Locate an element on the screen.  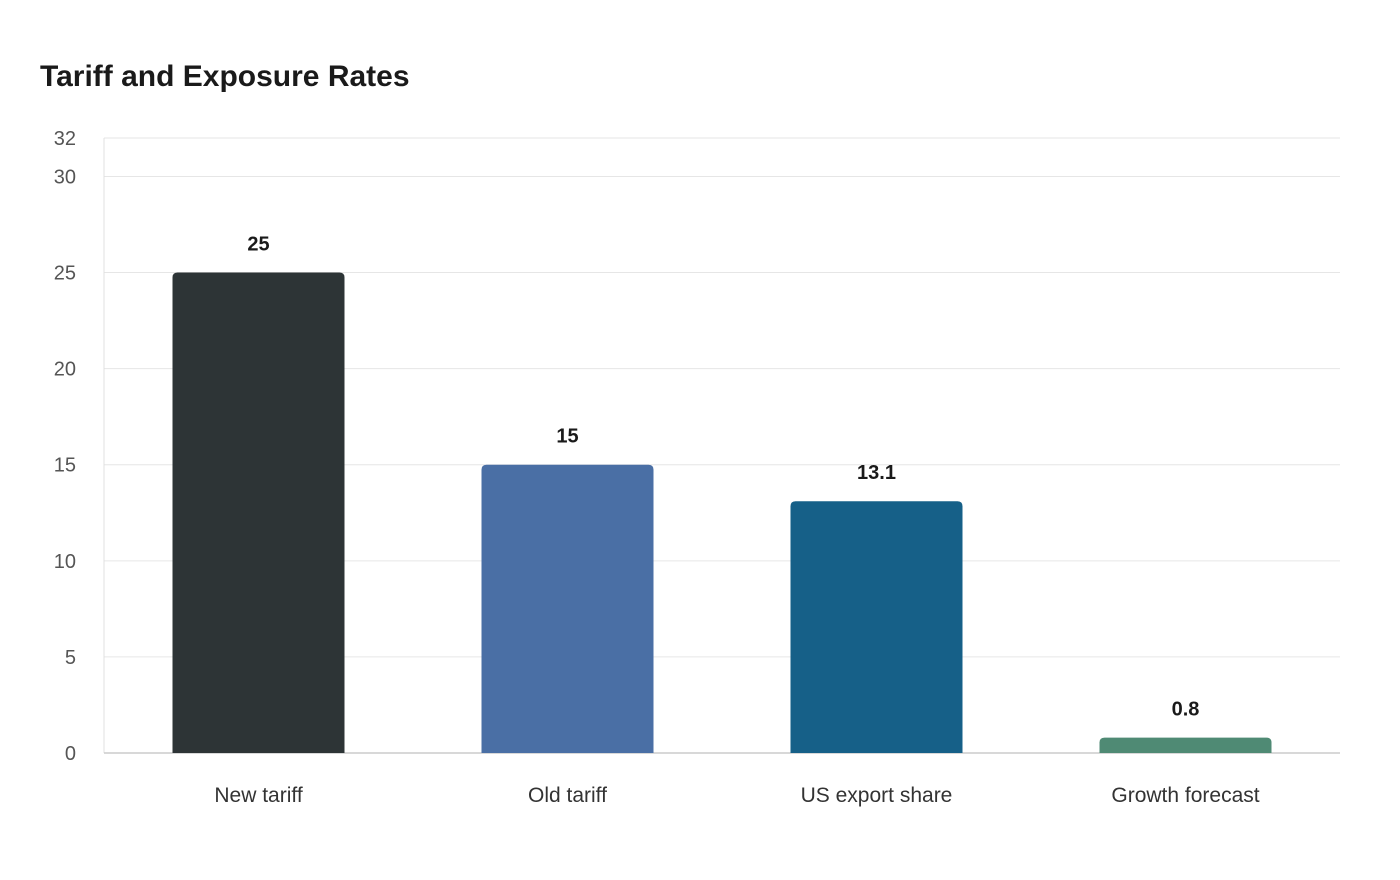
bar-us-export-share is located at coordinates (876, 627).